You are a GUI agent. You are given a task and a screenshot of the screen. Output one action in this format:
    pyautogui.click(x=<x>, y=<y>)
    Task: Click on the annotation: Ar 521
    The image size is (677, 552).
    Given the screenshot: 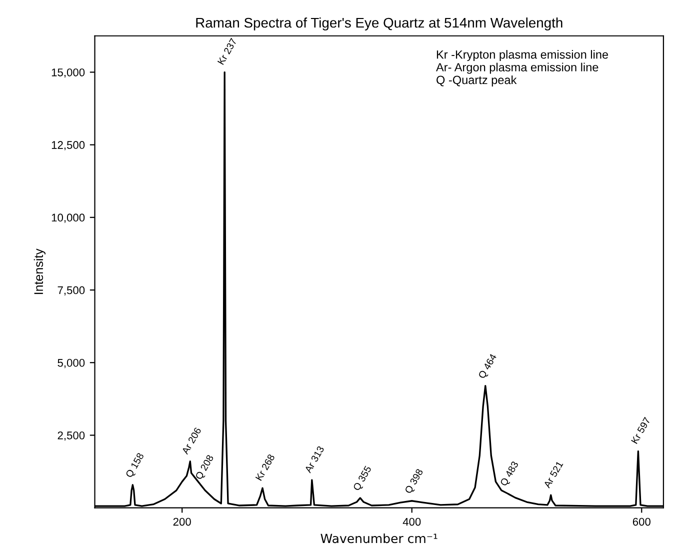 What is the action you would take?
    pyautogui.click(x=553, y=474)
    